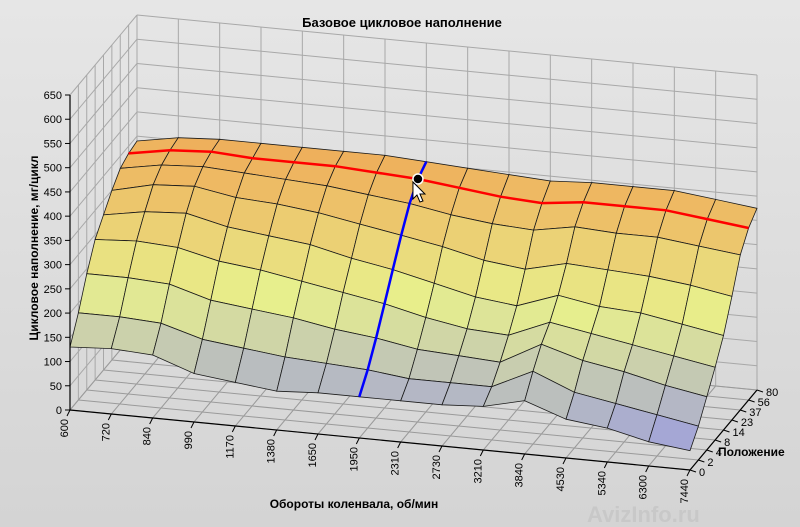 The width and height of the screenshot is (800, 527). I want to click on position-tick-label: 37, so click(755, 413).